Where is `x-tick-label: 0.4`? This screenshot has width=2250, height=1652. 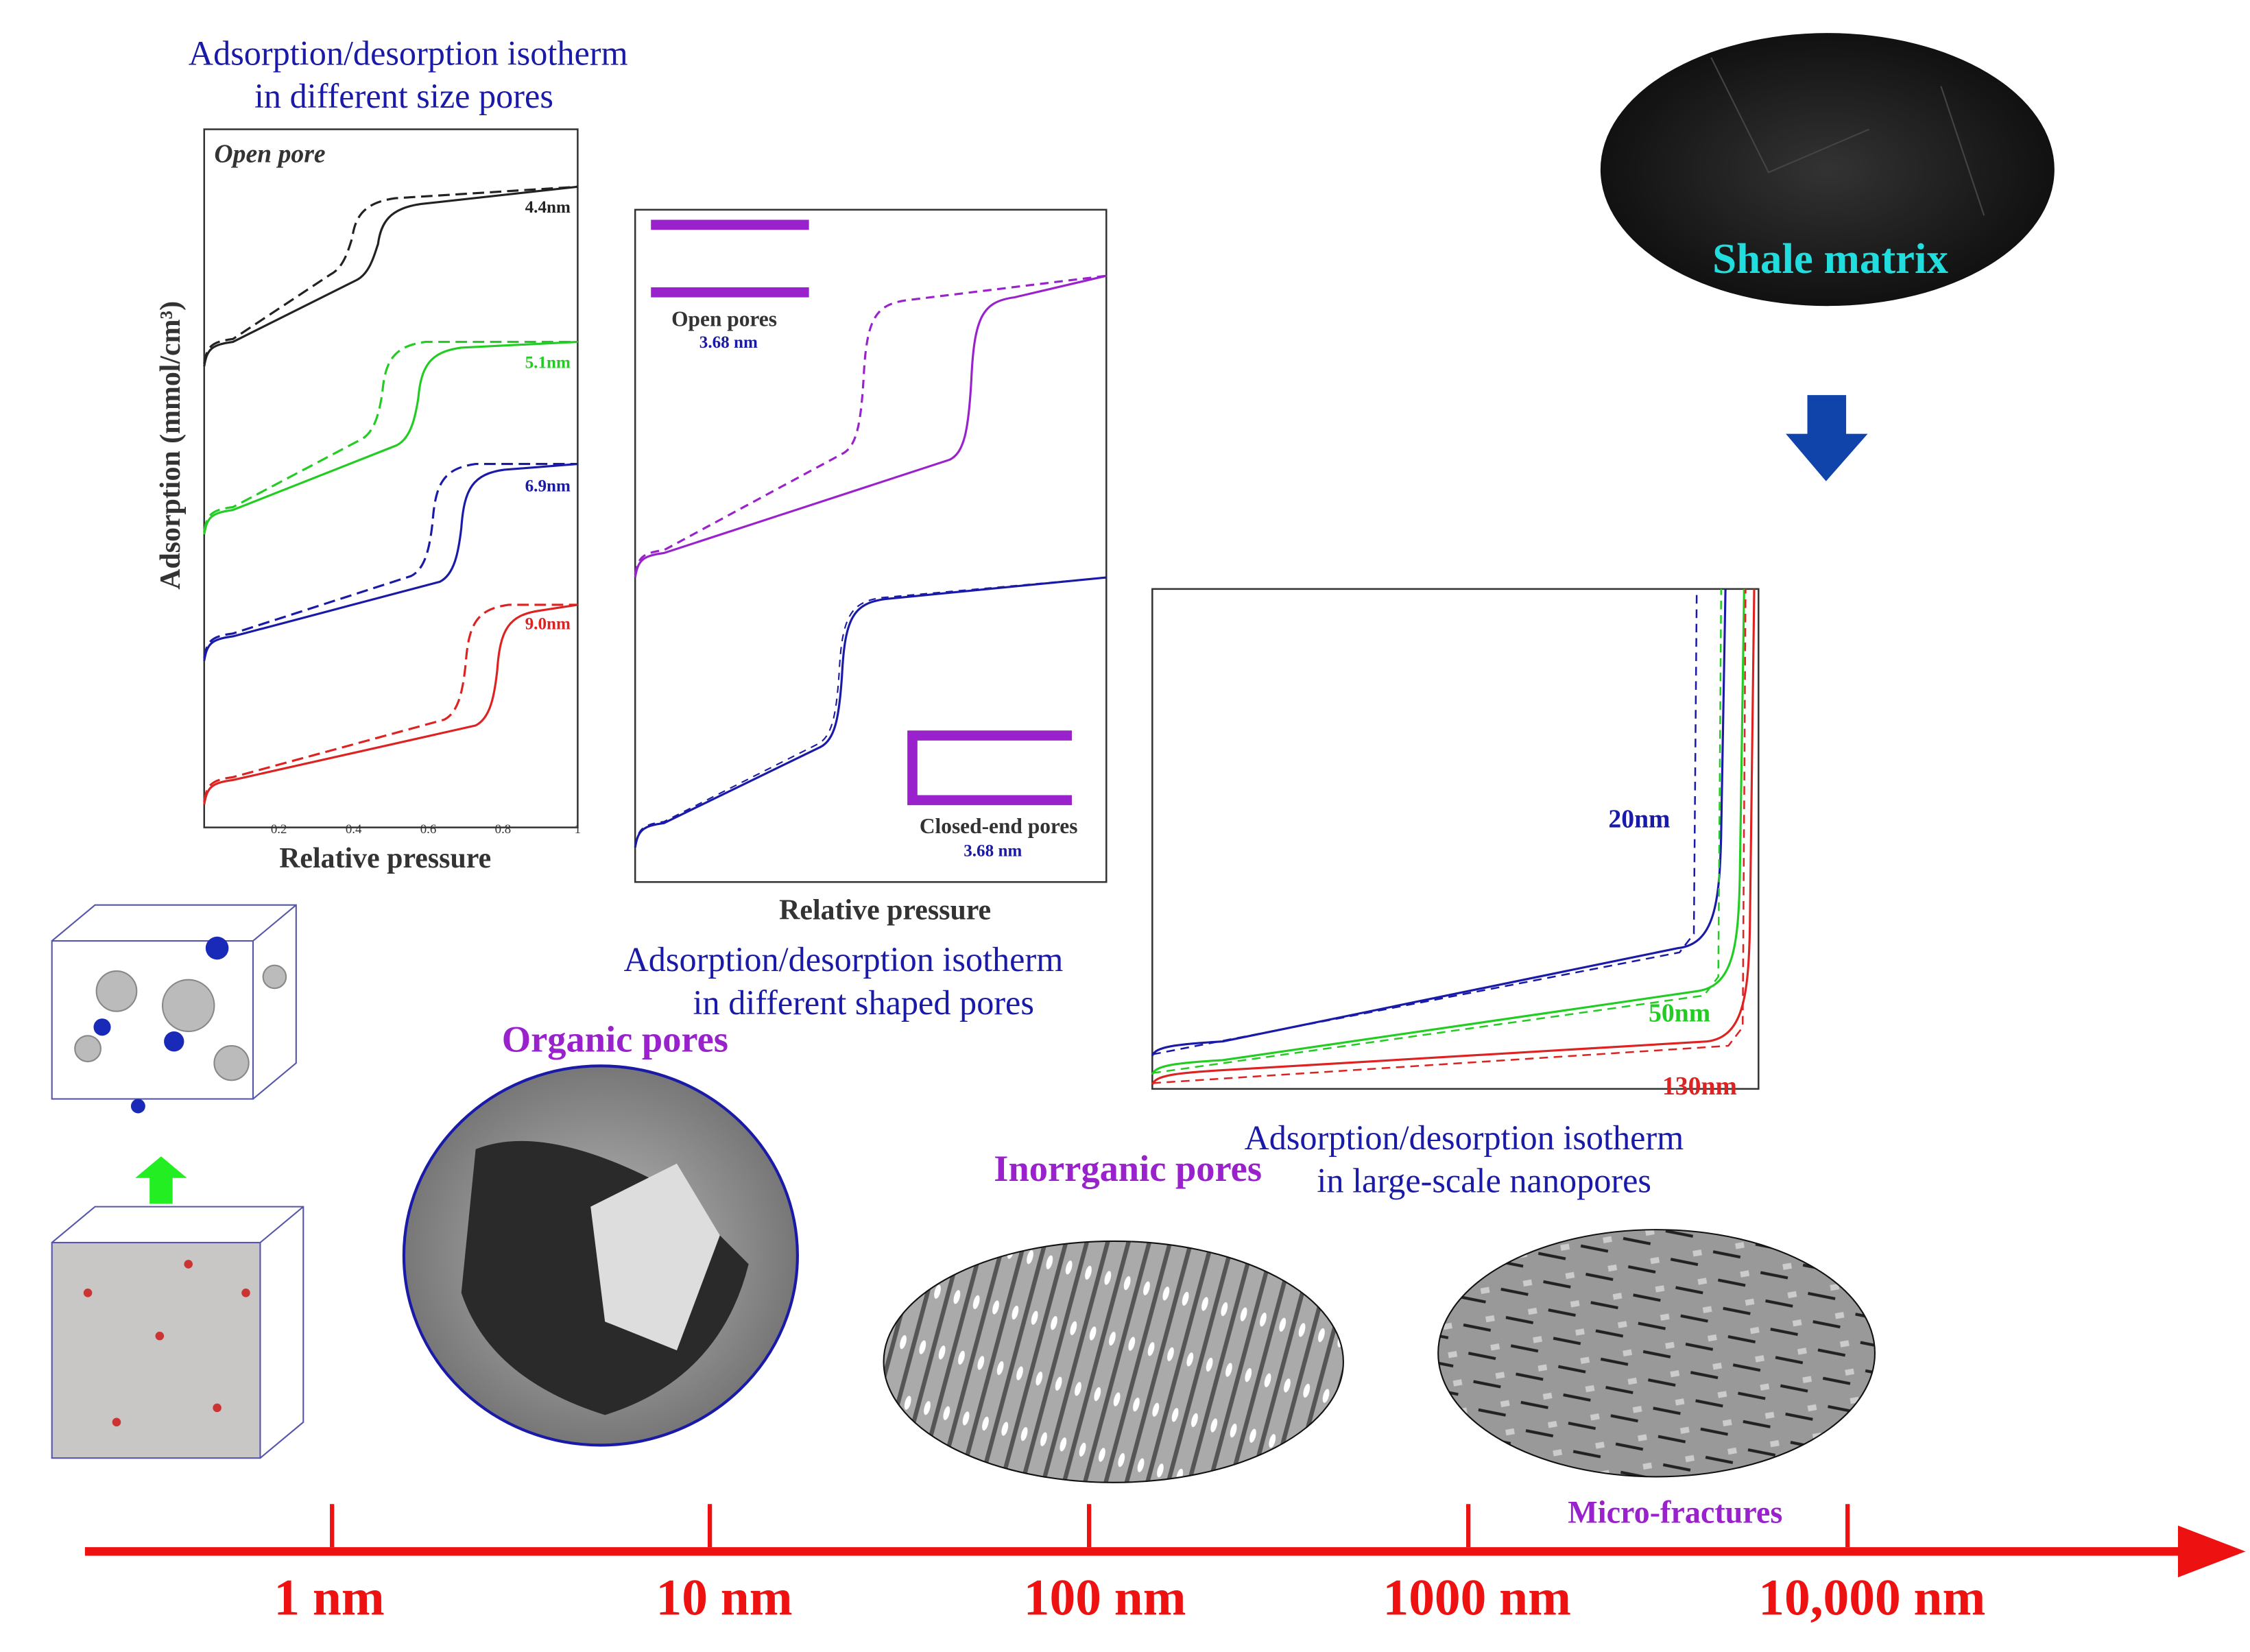 x-tick-label: 0.4 is located at coordinates (354, 829).